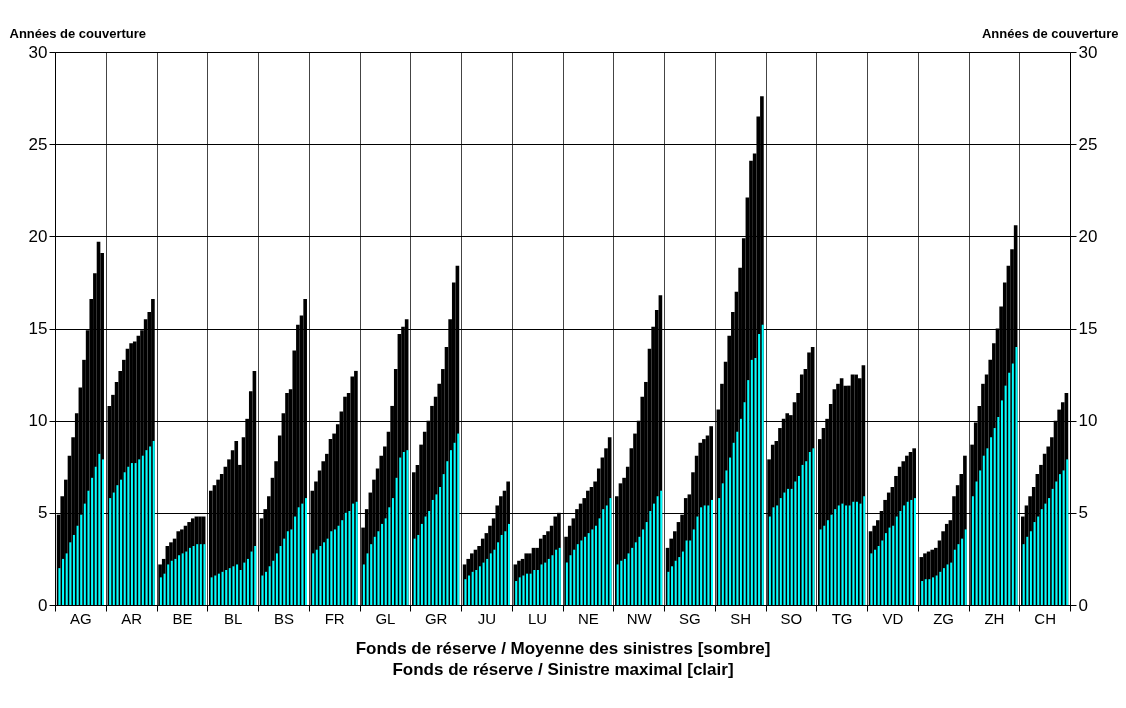 This screenshot has width=1126, height=708. What do you see at coordinates (994, 618) in the screenshot?
I see `x-tick-label: ZH` at bounding box center [994, 618].